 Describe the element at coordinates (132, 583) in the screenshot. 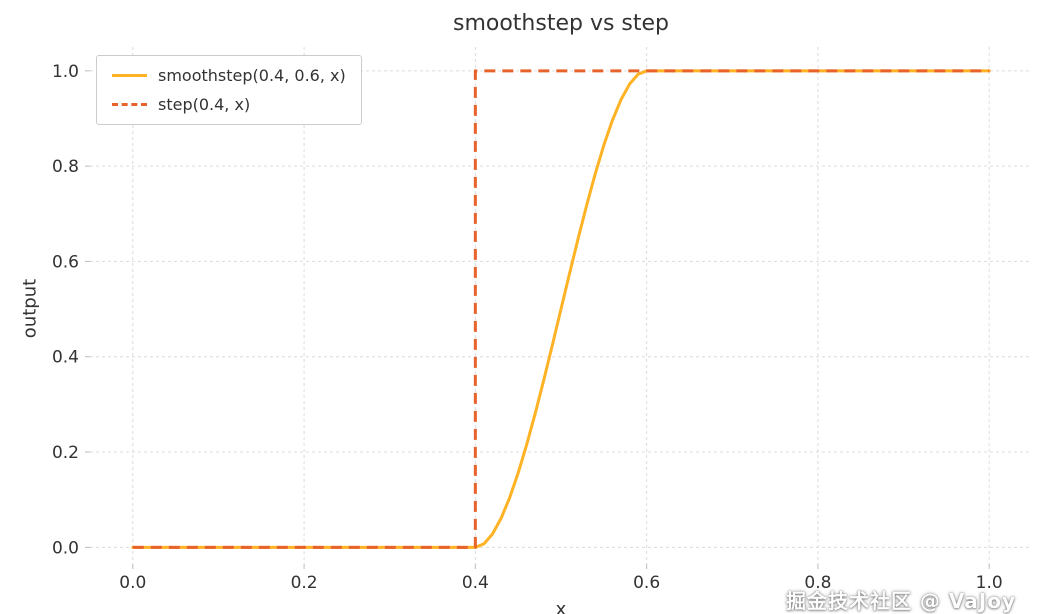

I see `x-tick-label: 0.0` at that location.